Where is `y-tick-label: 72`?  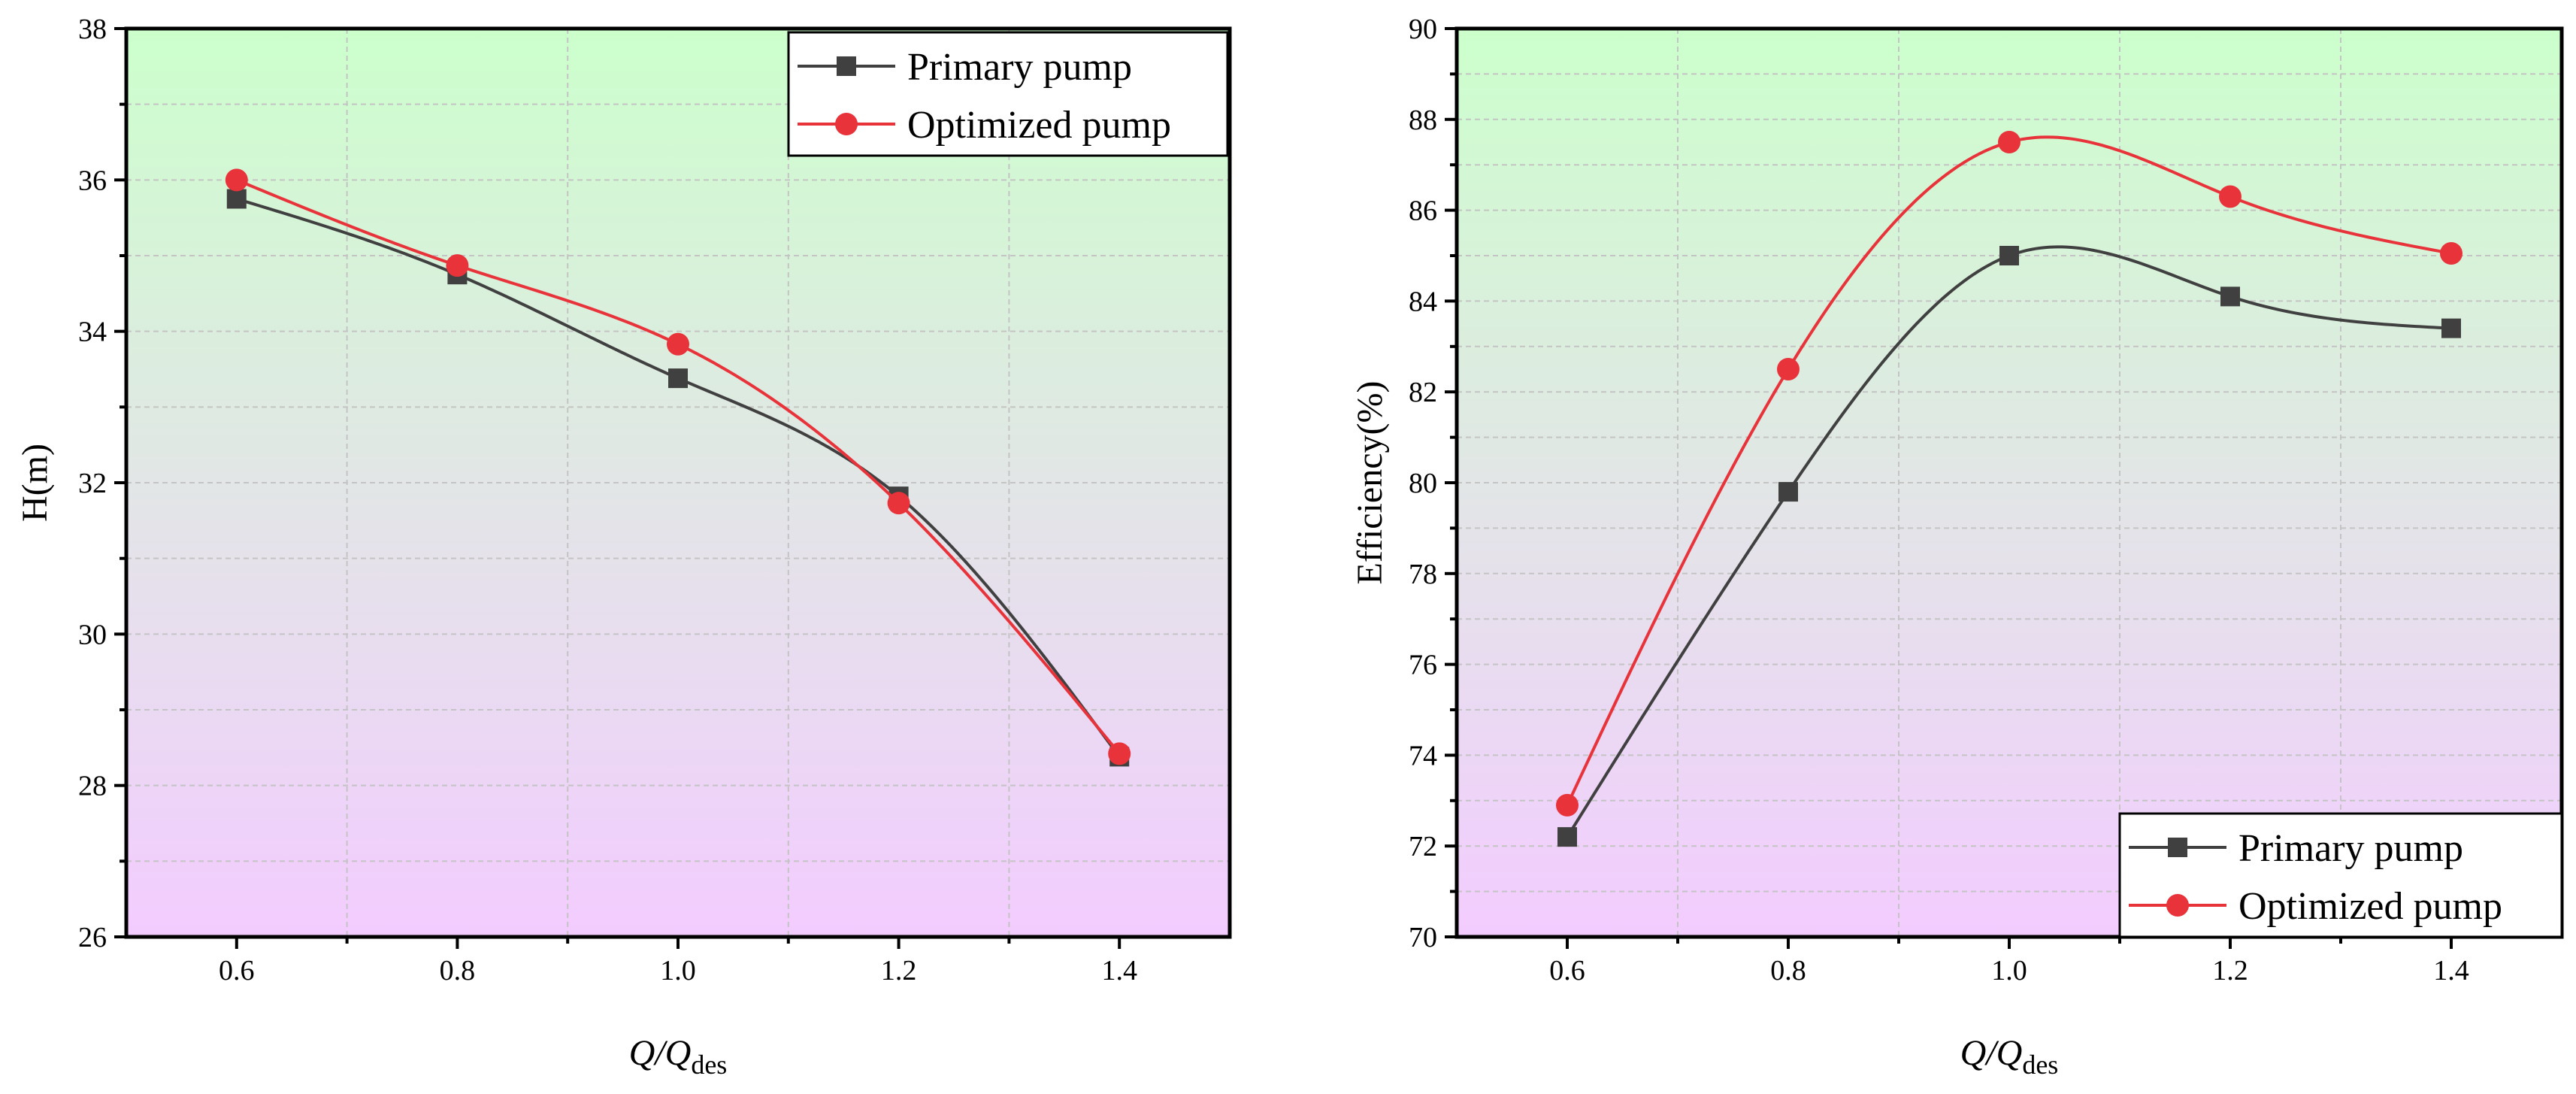 y-tick-label: 72 is located at coordinates (1423, 846).